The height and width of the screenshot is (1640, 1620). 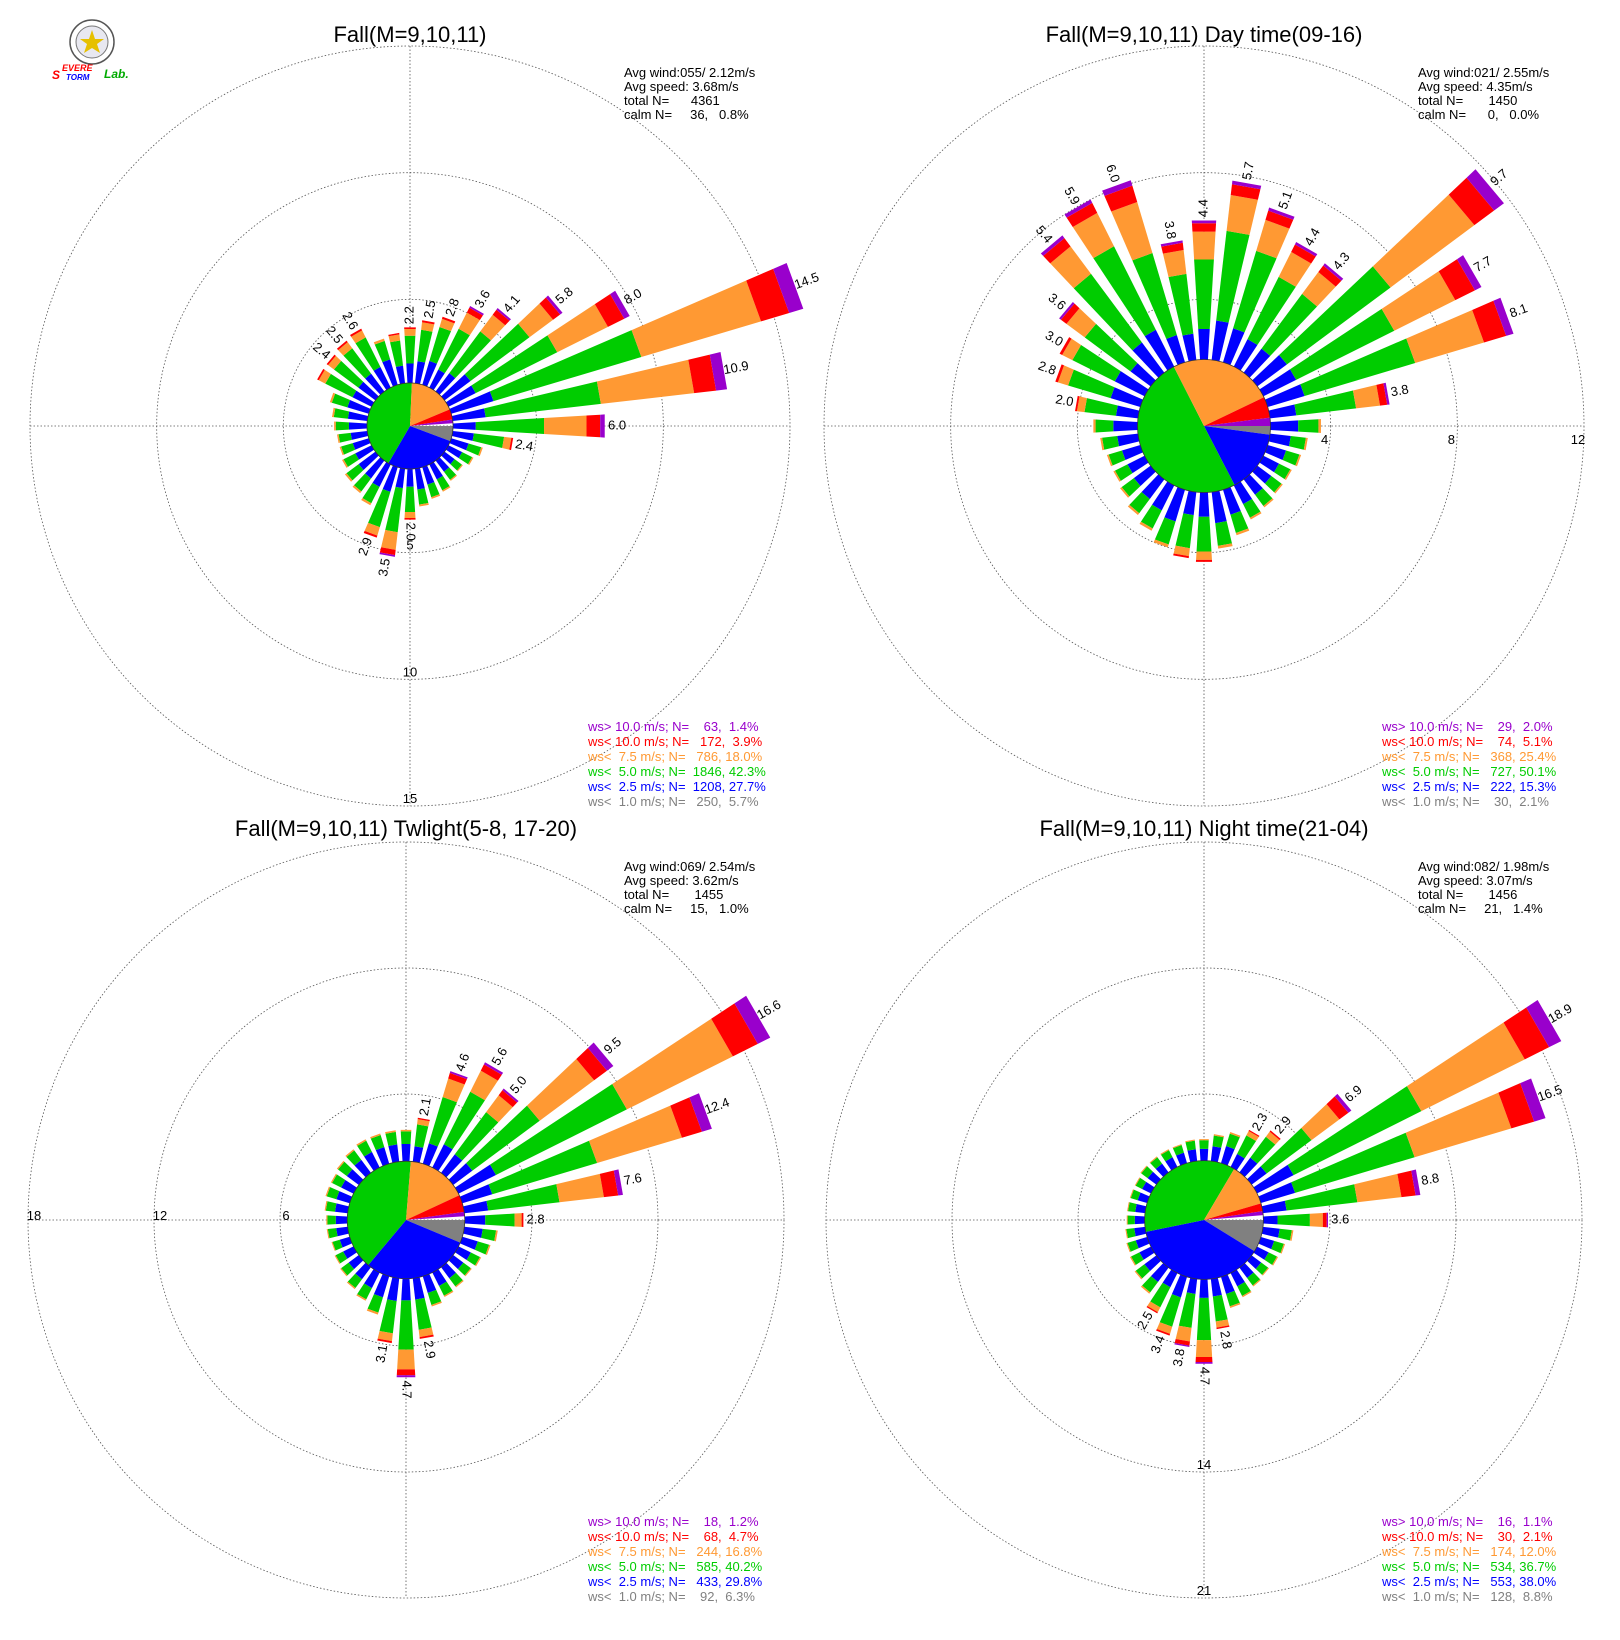 I want to click on bar-total-label: 3.8, so click(x=1171, y=230).